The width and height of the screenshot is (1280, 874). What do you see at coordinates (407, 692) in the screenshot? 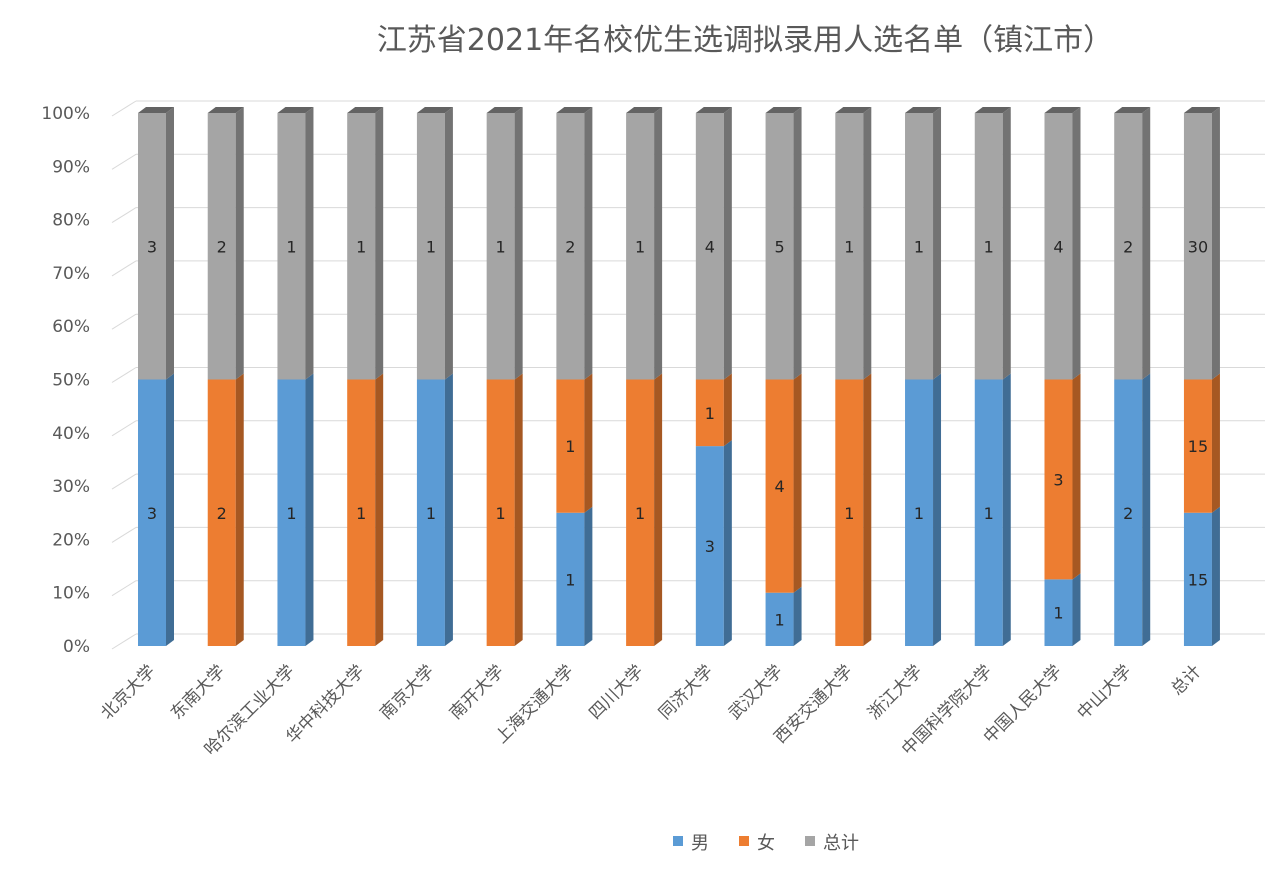
I see `x-category-label: 南京大学` at bounding box center [407, 692].